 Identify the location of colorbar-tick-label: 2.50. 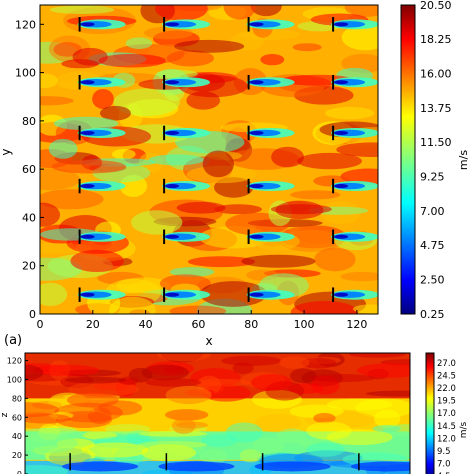
(432, 280).